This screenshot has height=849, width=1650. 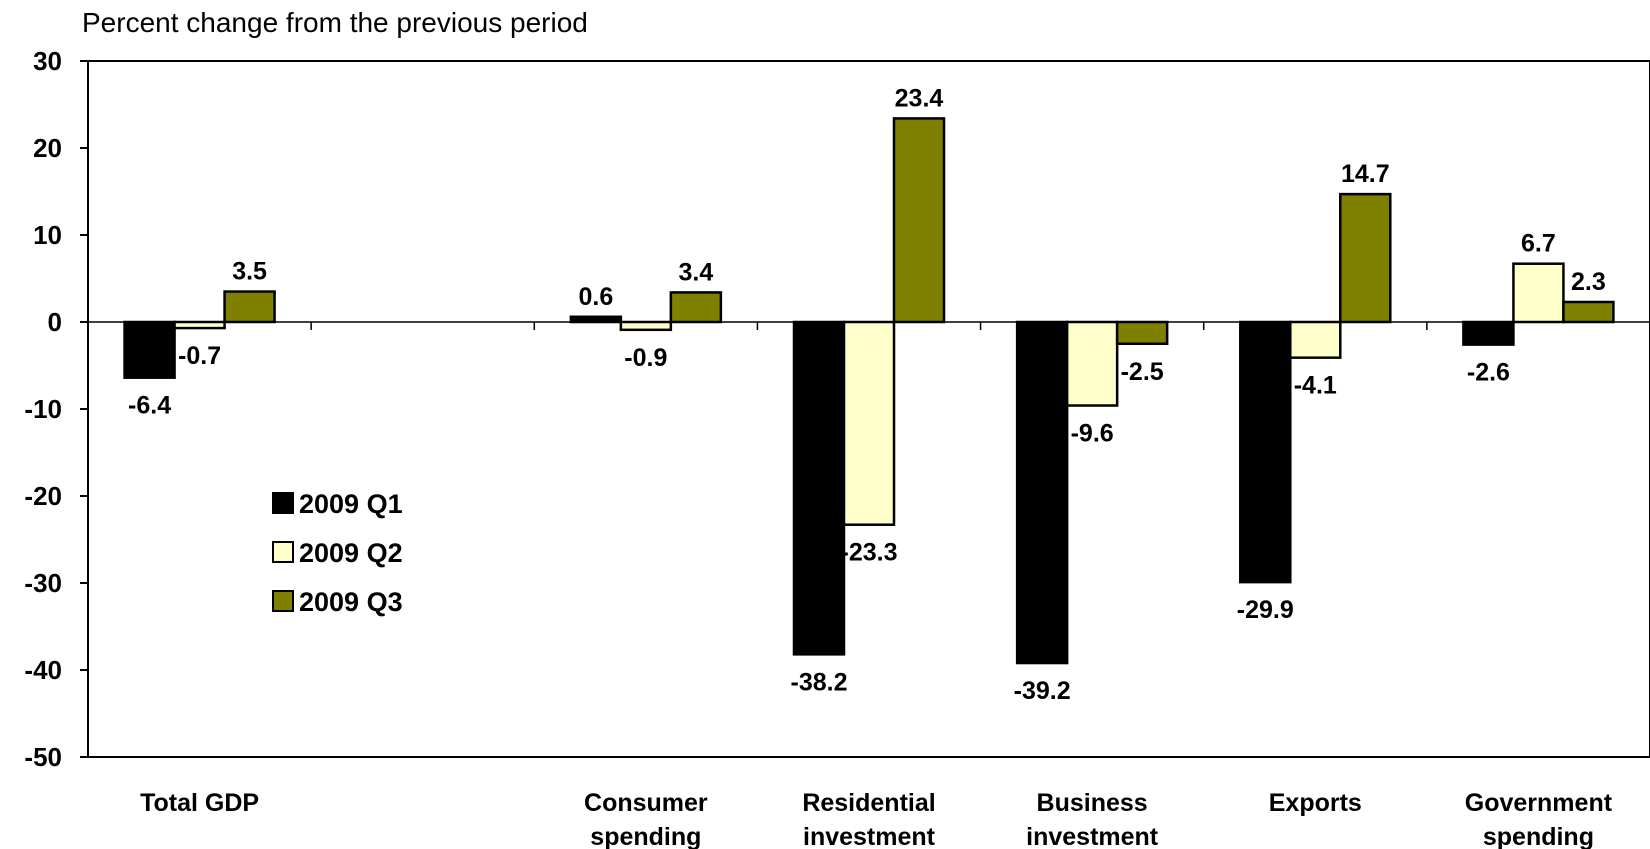 What do you see at coordinates (1092, 803) in the screenshot?
I see `category-label: Business` at bounding box center [1092, 803].